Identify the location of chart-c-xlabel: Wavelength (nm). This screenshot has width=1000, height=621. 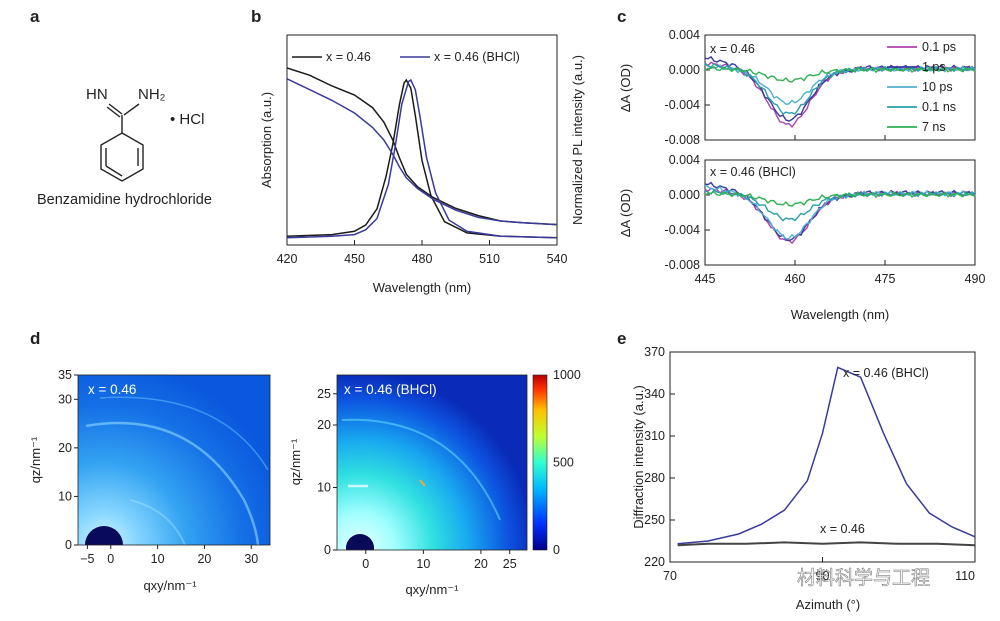
(840, 314).